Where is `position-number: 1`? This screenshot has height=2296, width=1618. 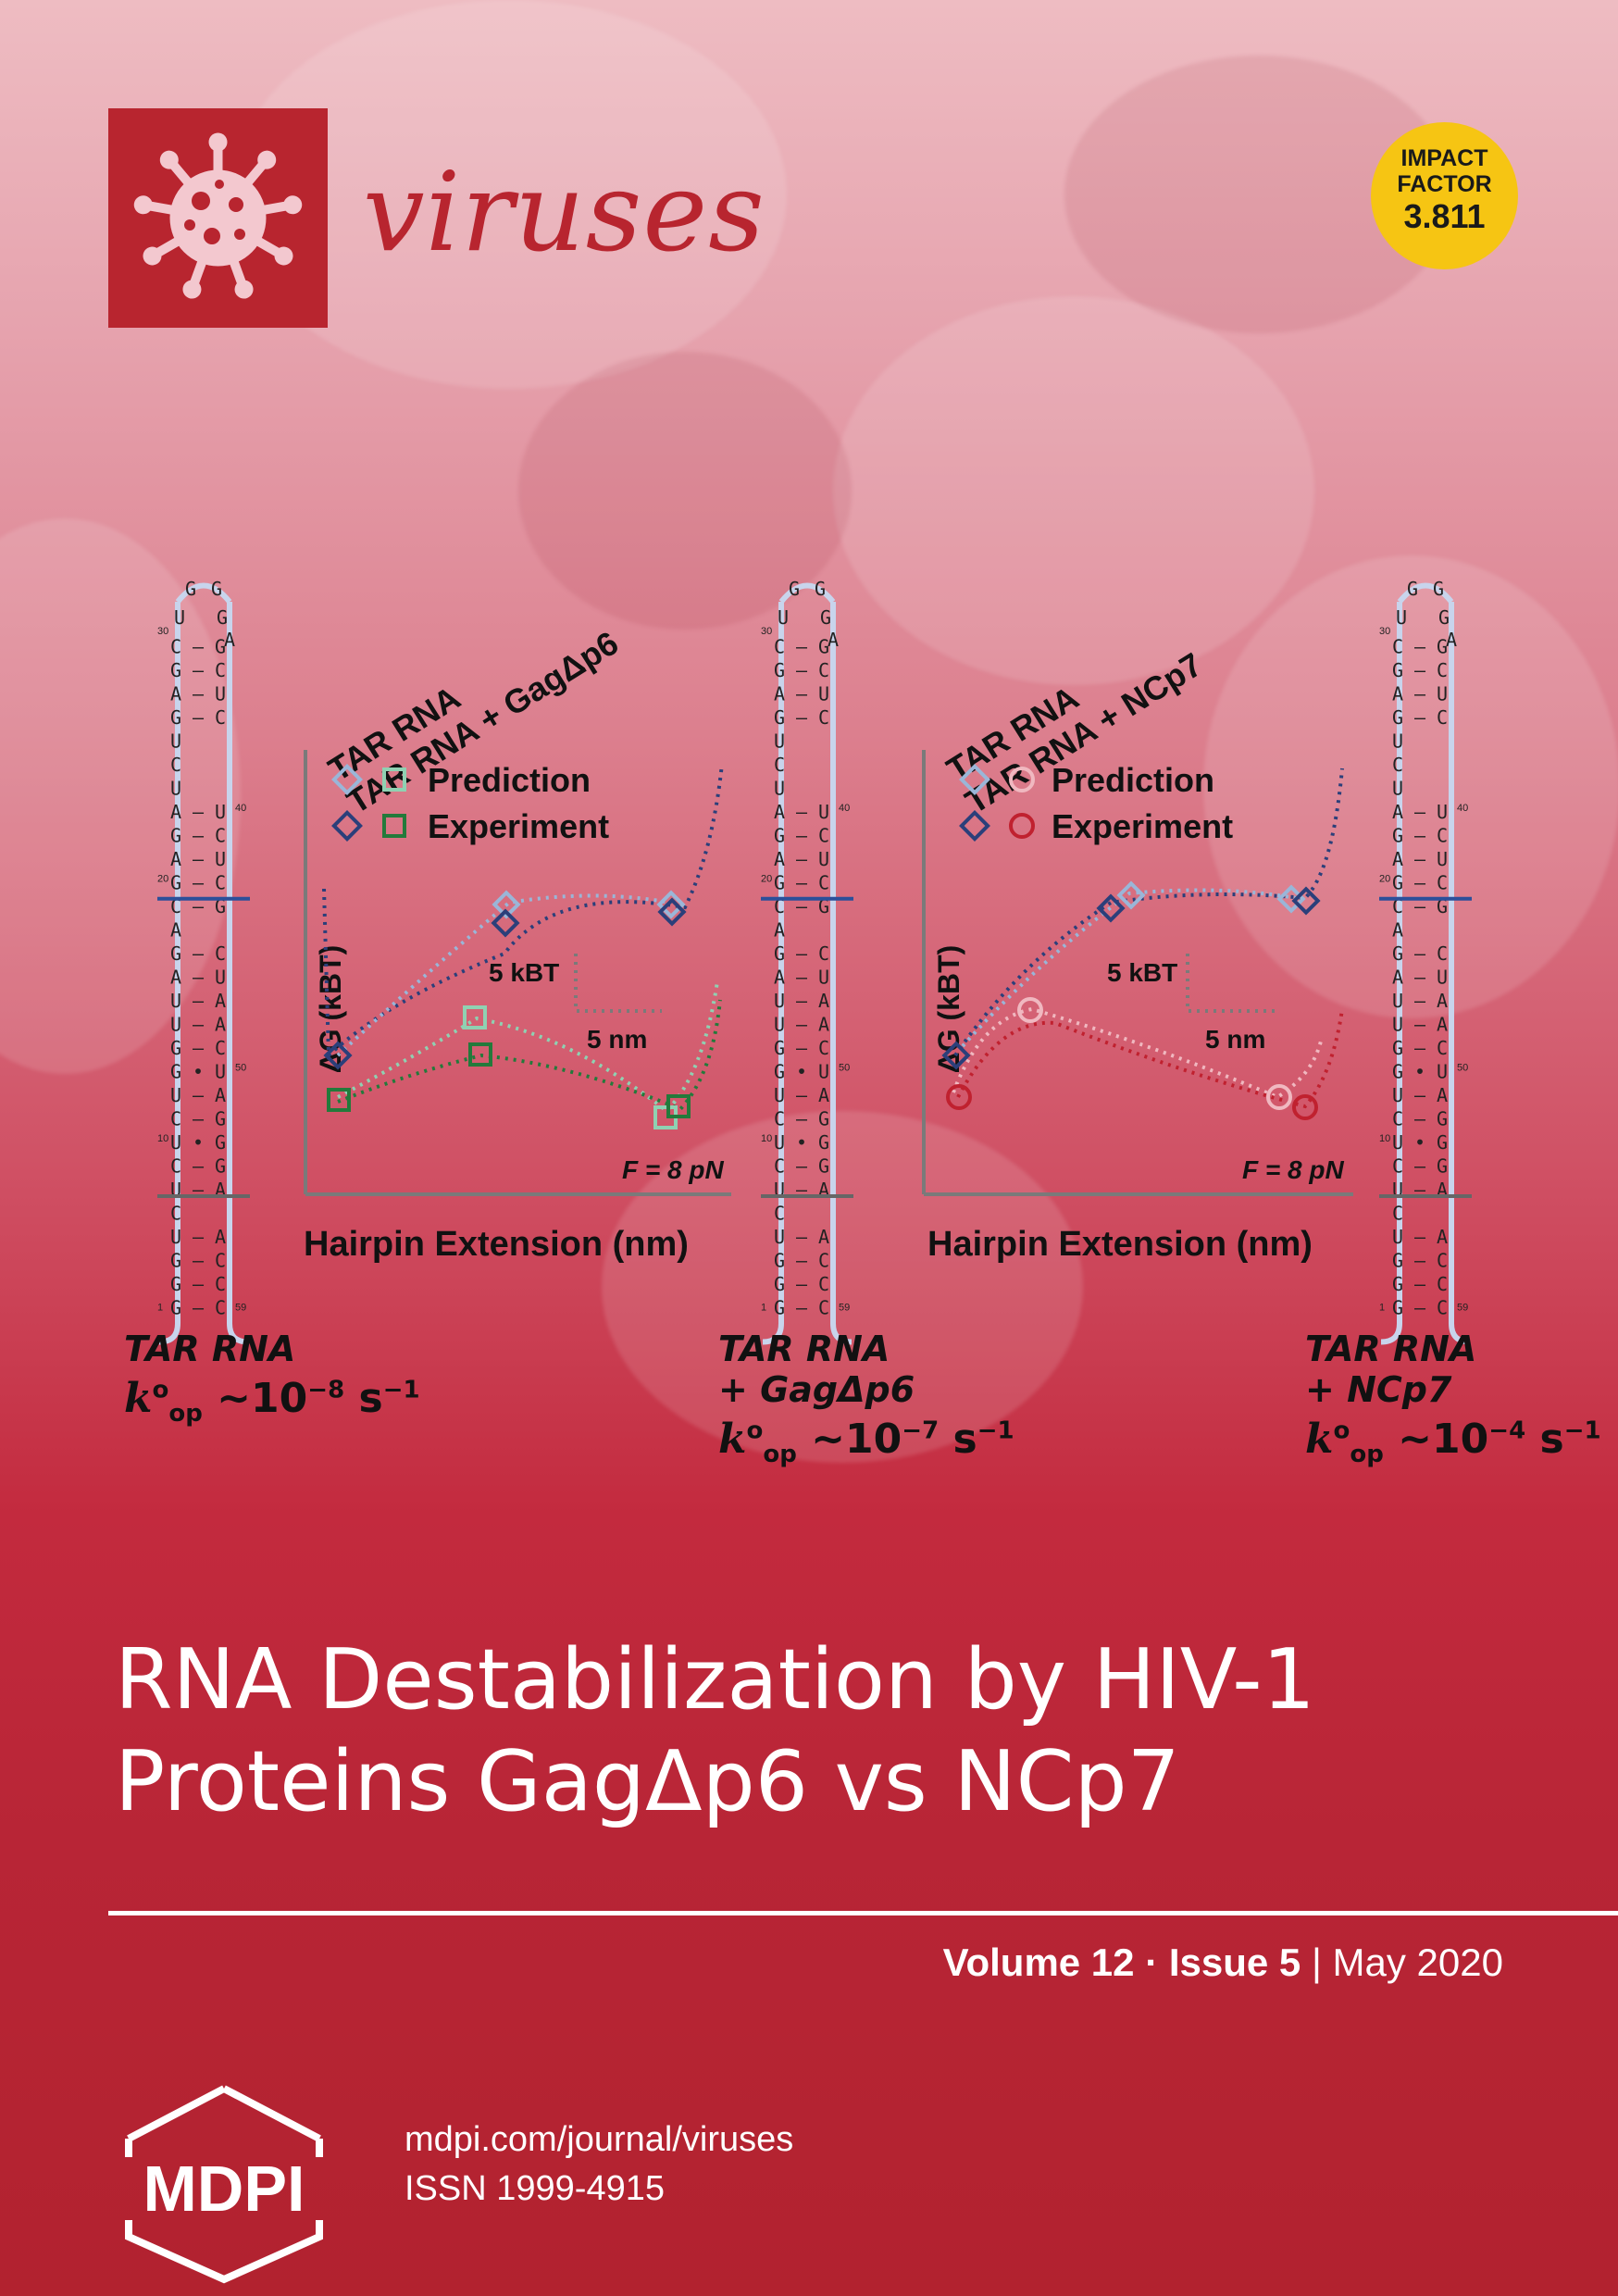
position-number: 1 is located at coordinates (160, 1308).